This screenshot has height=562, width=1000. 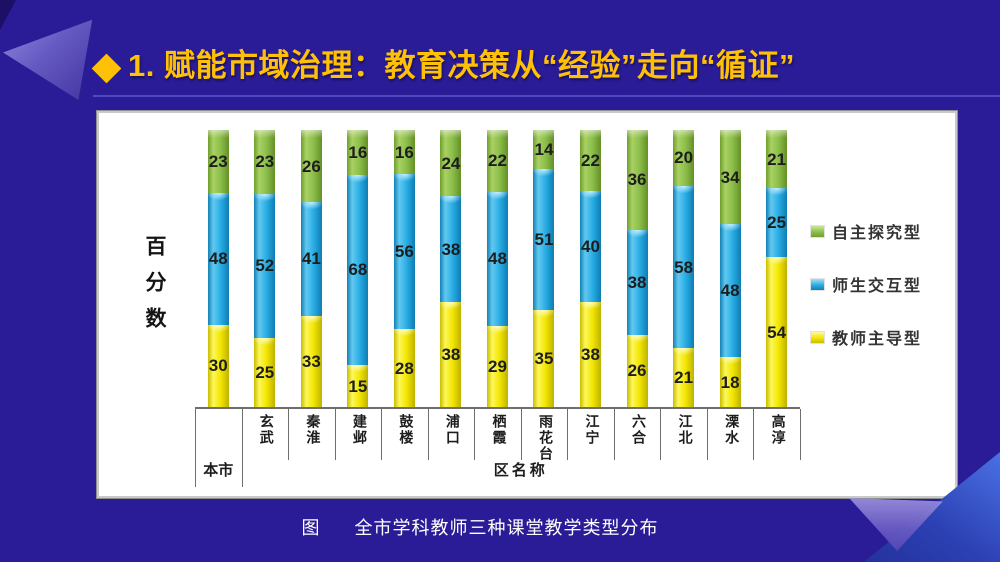 What do you see at coordinates (777, 332) in the screenshot?
I see `bar-value-label: 54` at bounding box center [777, 332].